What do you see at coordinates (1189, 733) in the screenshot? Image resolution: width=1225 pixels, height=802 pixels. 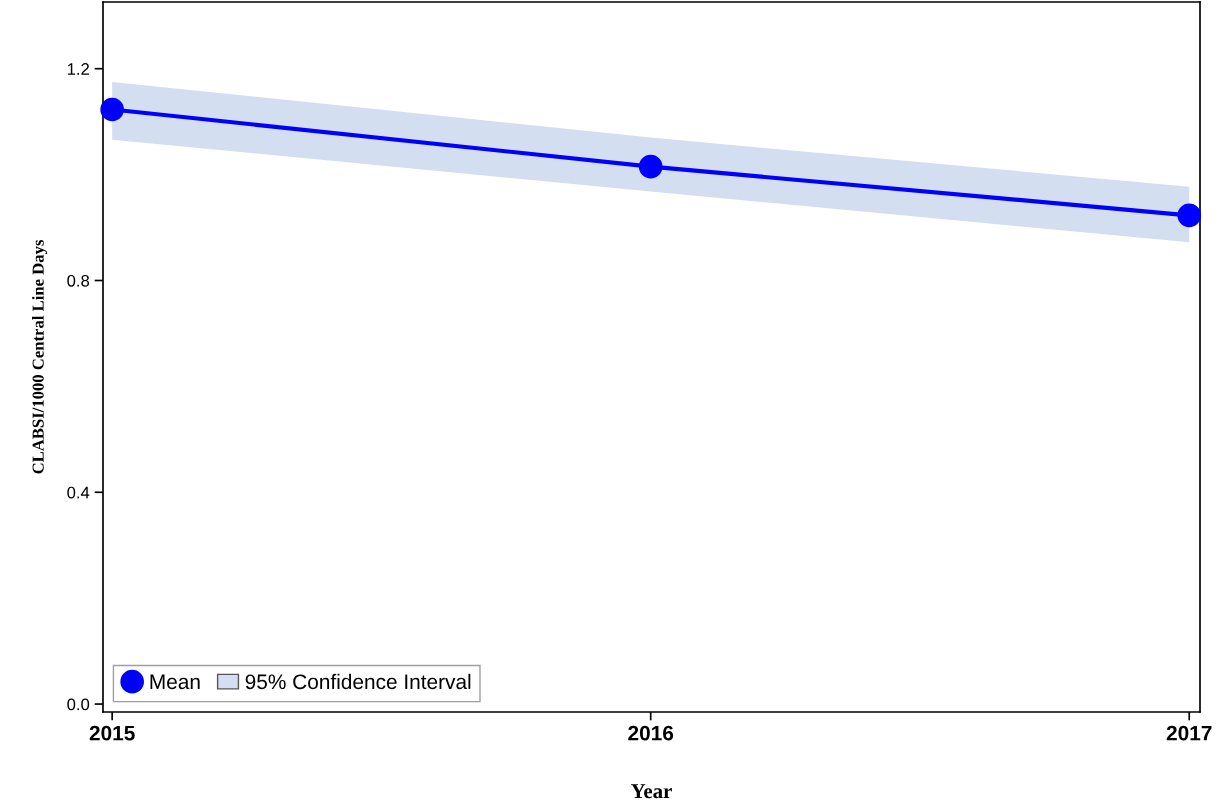 I see `x-tick-label: 2017` at bounding box center [1189, 733].